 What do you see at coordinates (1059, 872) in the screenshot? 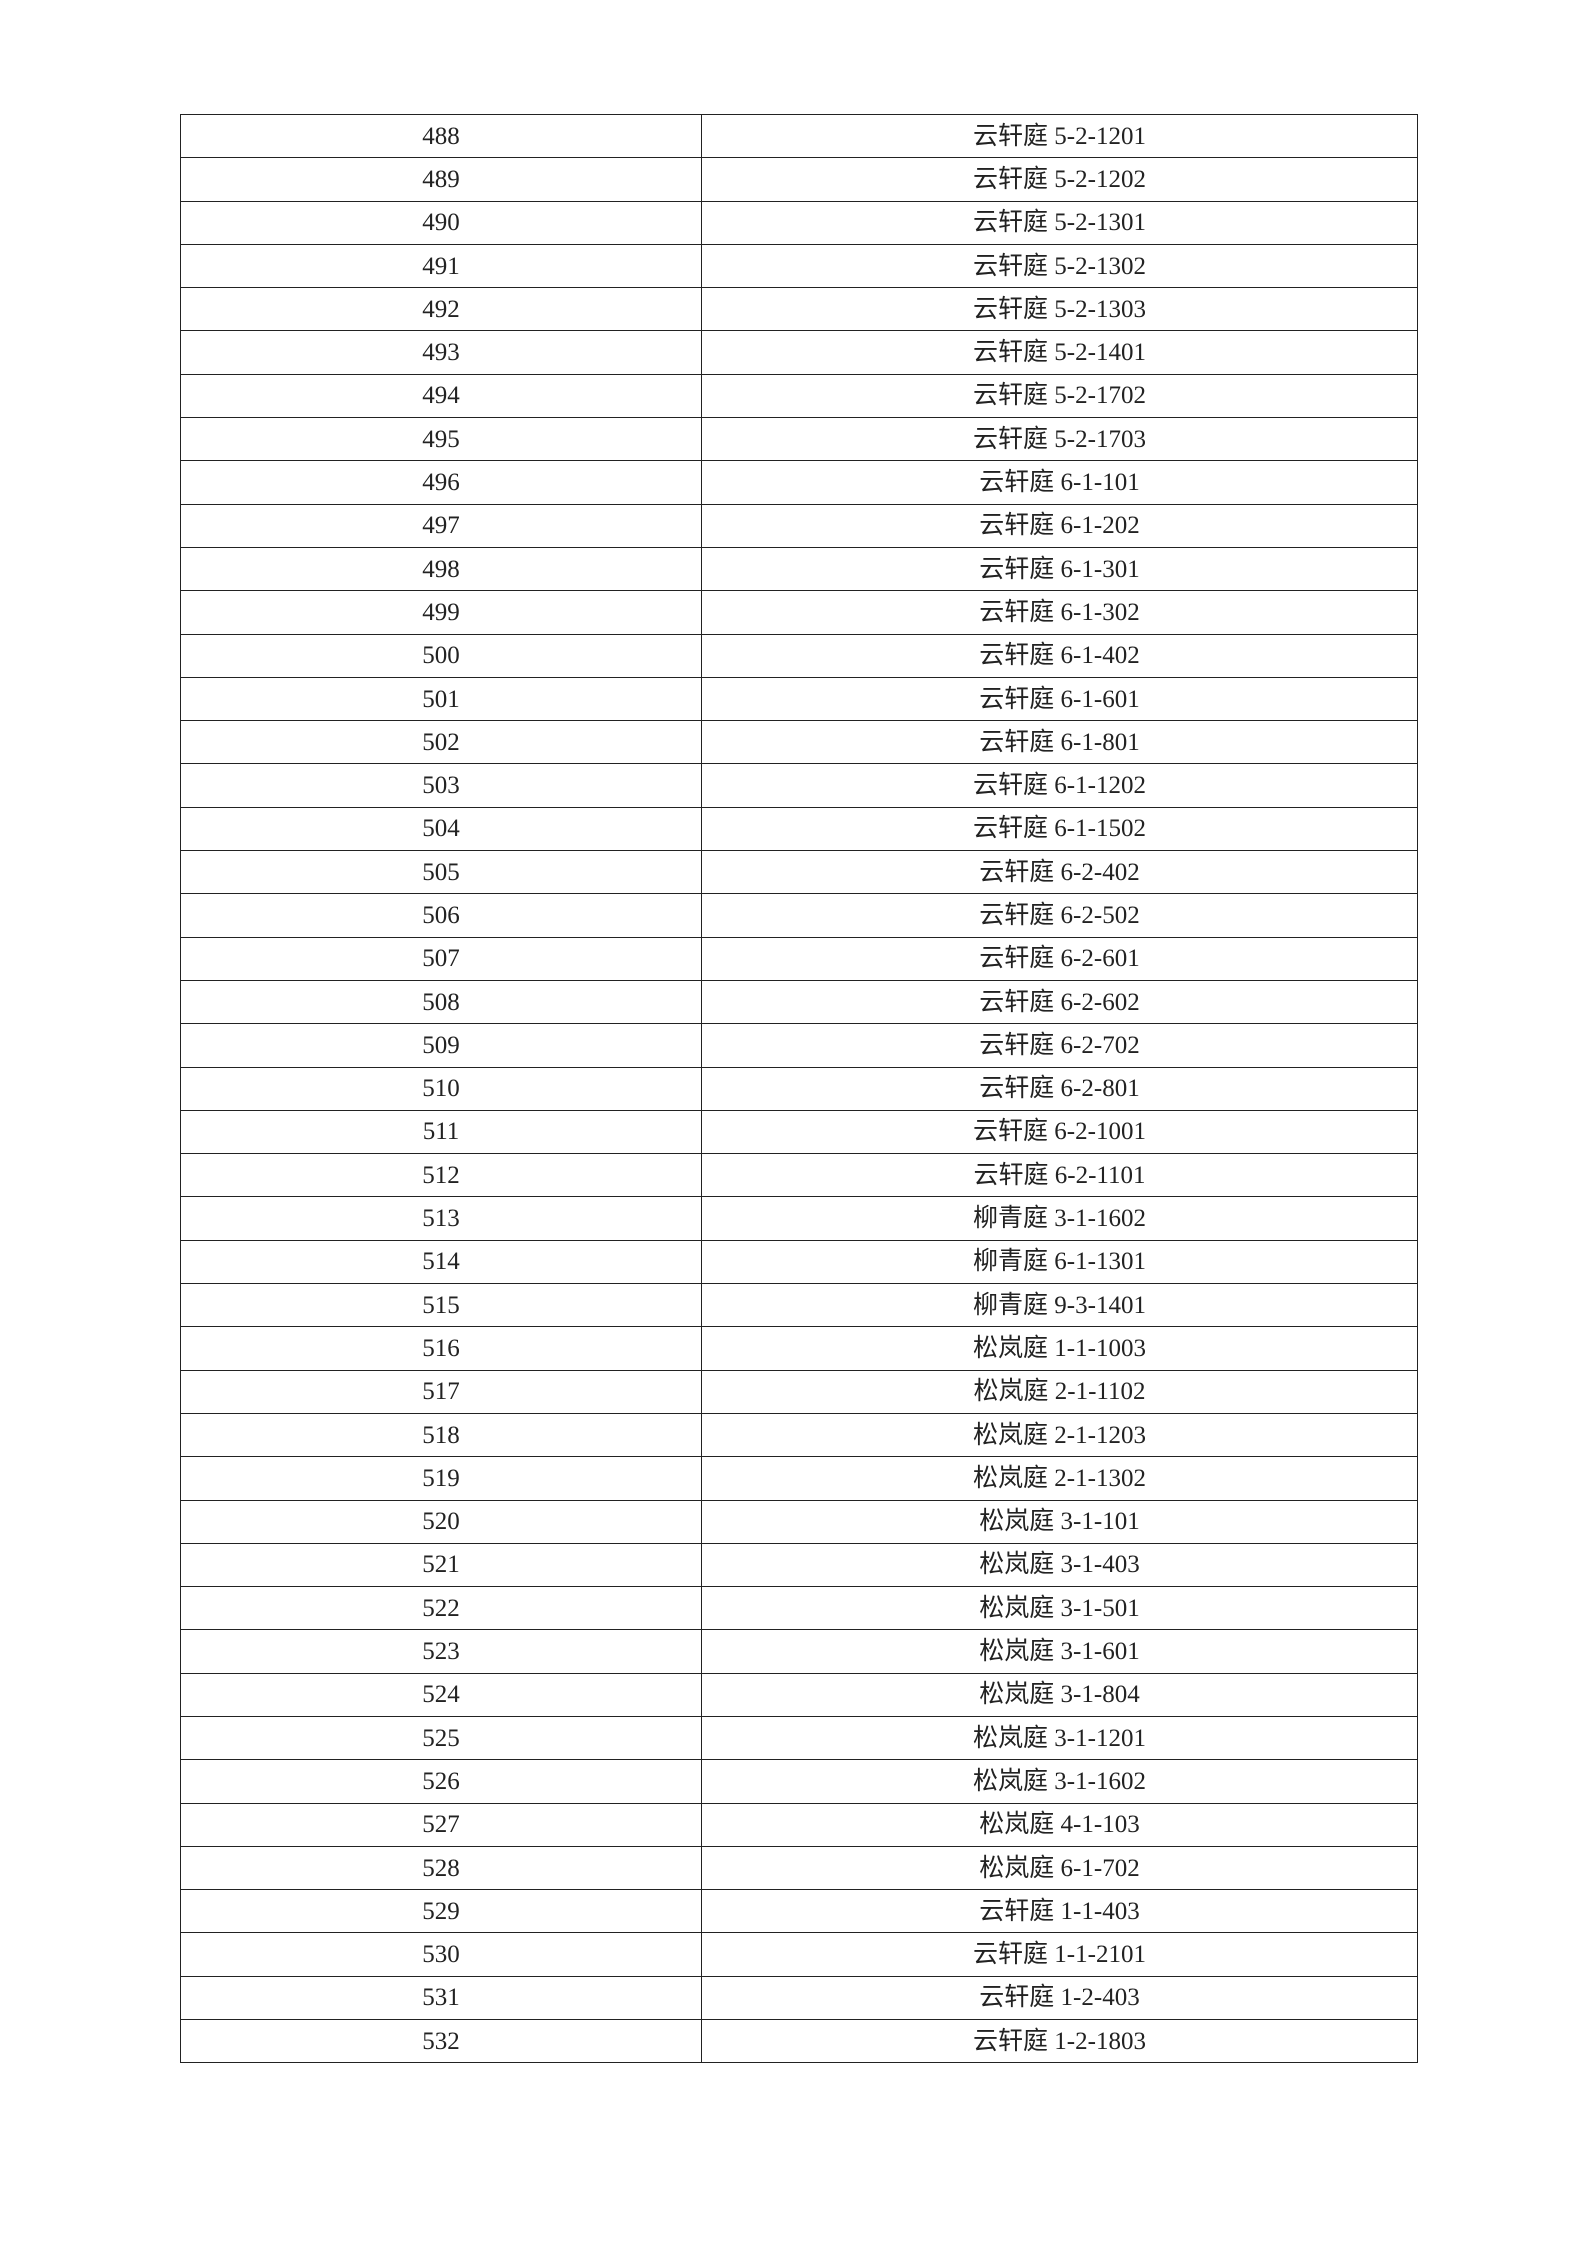
I see `unit-address-cell: 云轩庭 6-2-402` at bounding box center [1059, 872].